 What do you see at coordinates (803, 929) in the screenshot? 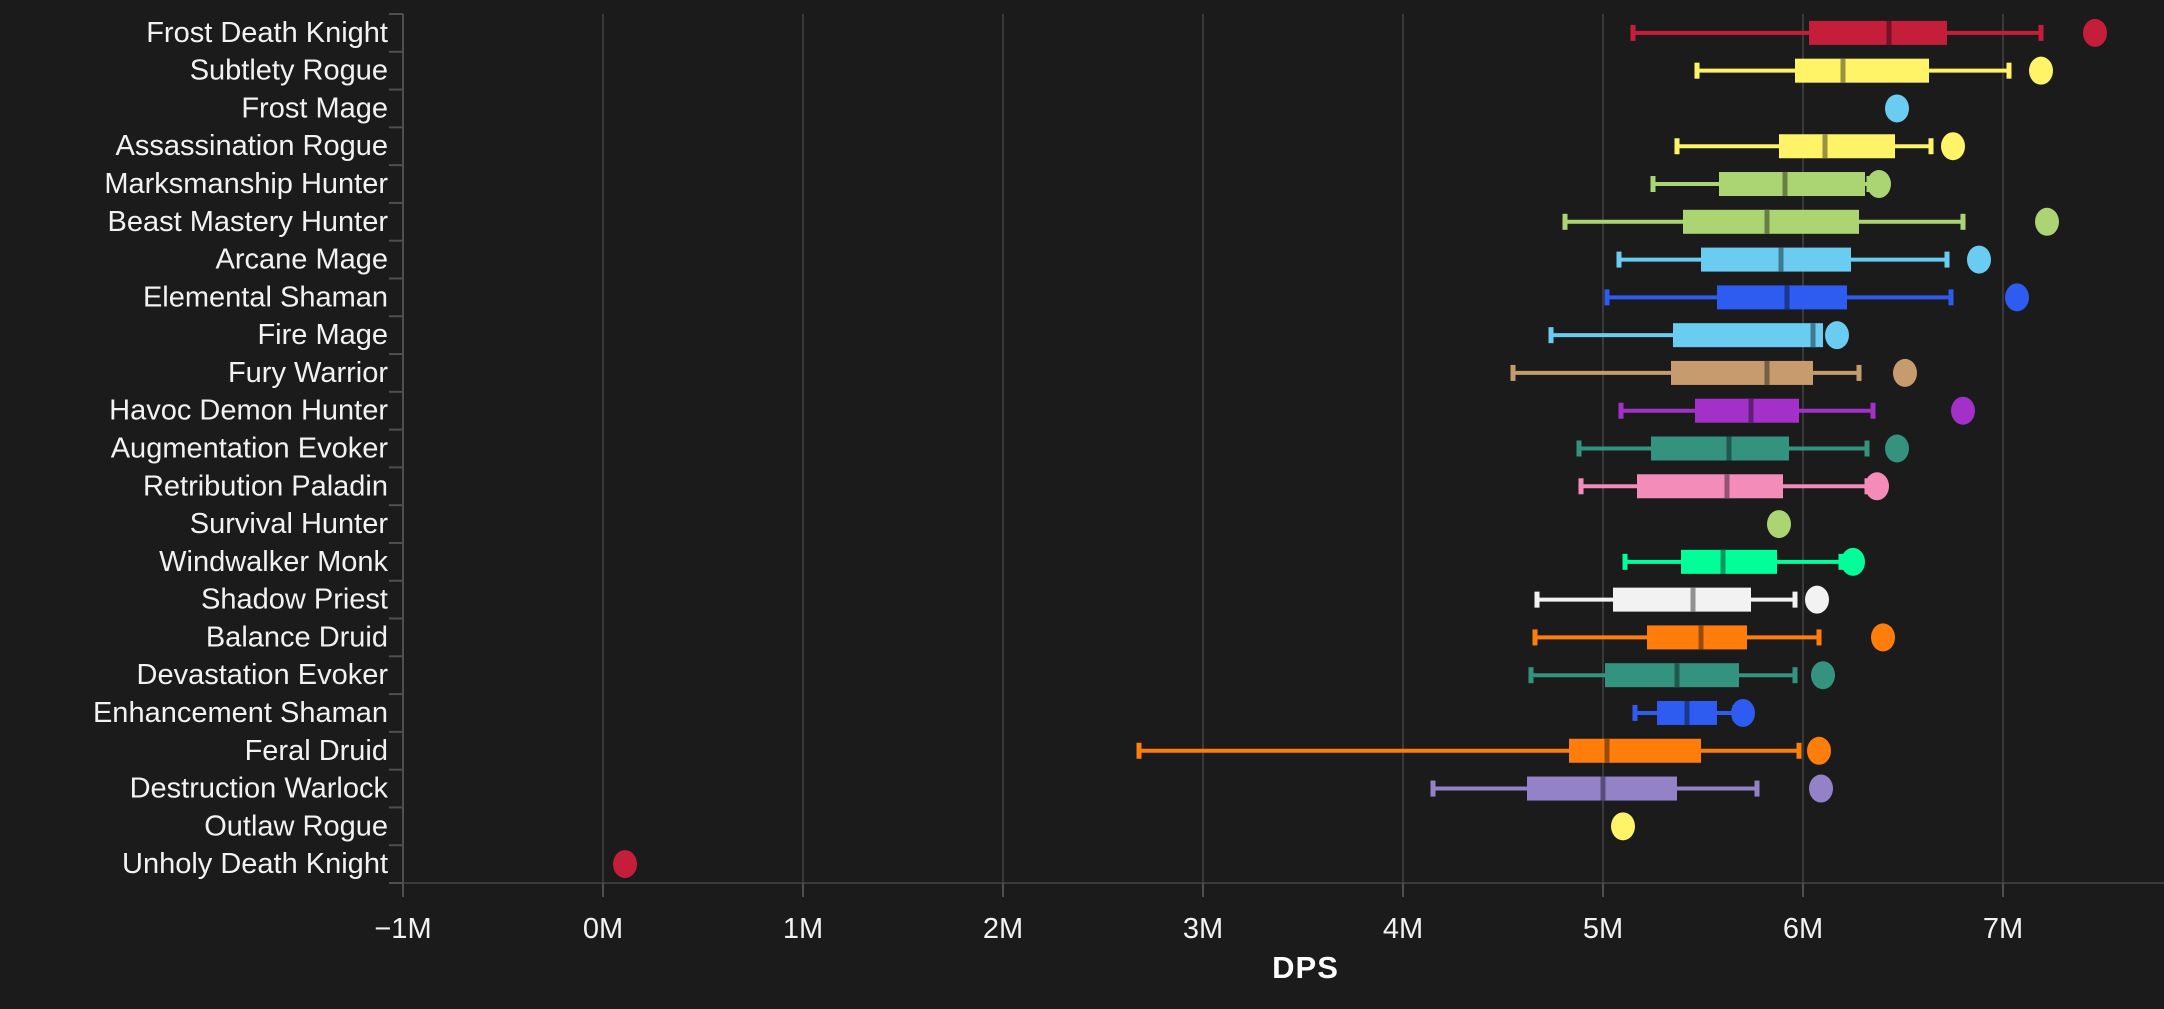
I see `x-tick-label-1M: 1M` at bounding box center [803, 929].